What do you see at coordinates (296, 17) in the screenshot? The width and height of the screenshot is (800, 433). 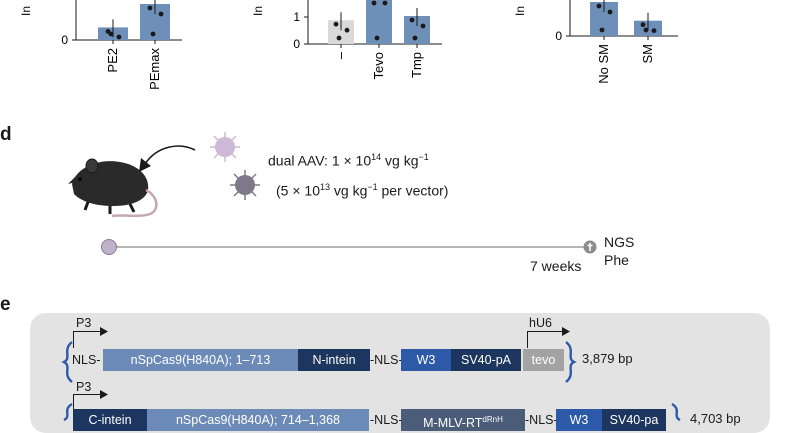 I see `chart-1-y-tick-label: 1` at bounding box center [296, 17].